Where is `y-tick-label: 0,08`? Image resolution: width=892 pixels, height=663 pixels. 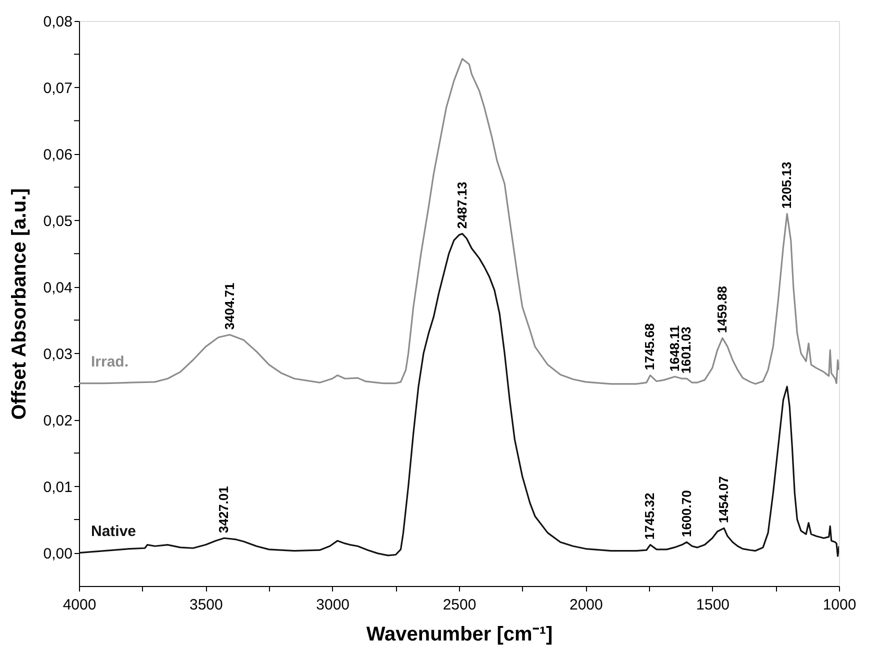 y-tick-label: 0,08 is located at coordinates (57, 22).